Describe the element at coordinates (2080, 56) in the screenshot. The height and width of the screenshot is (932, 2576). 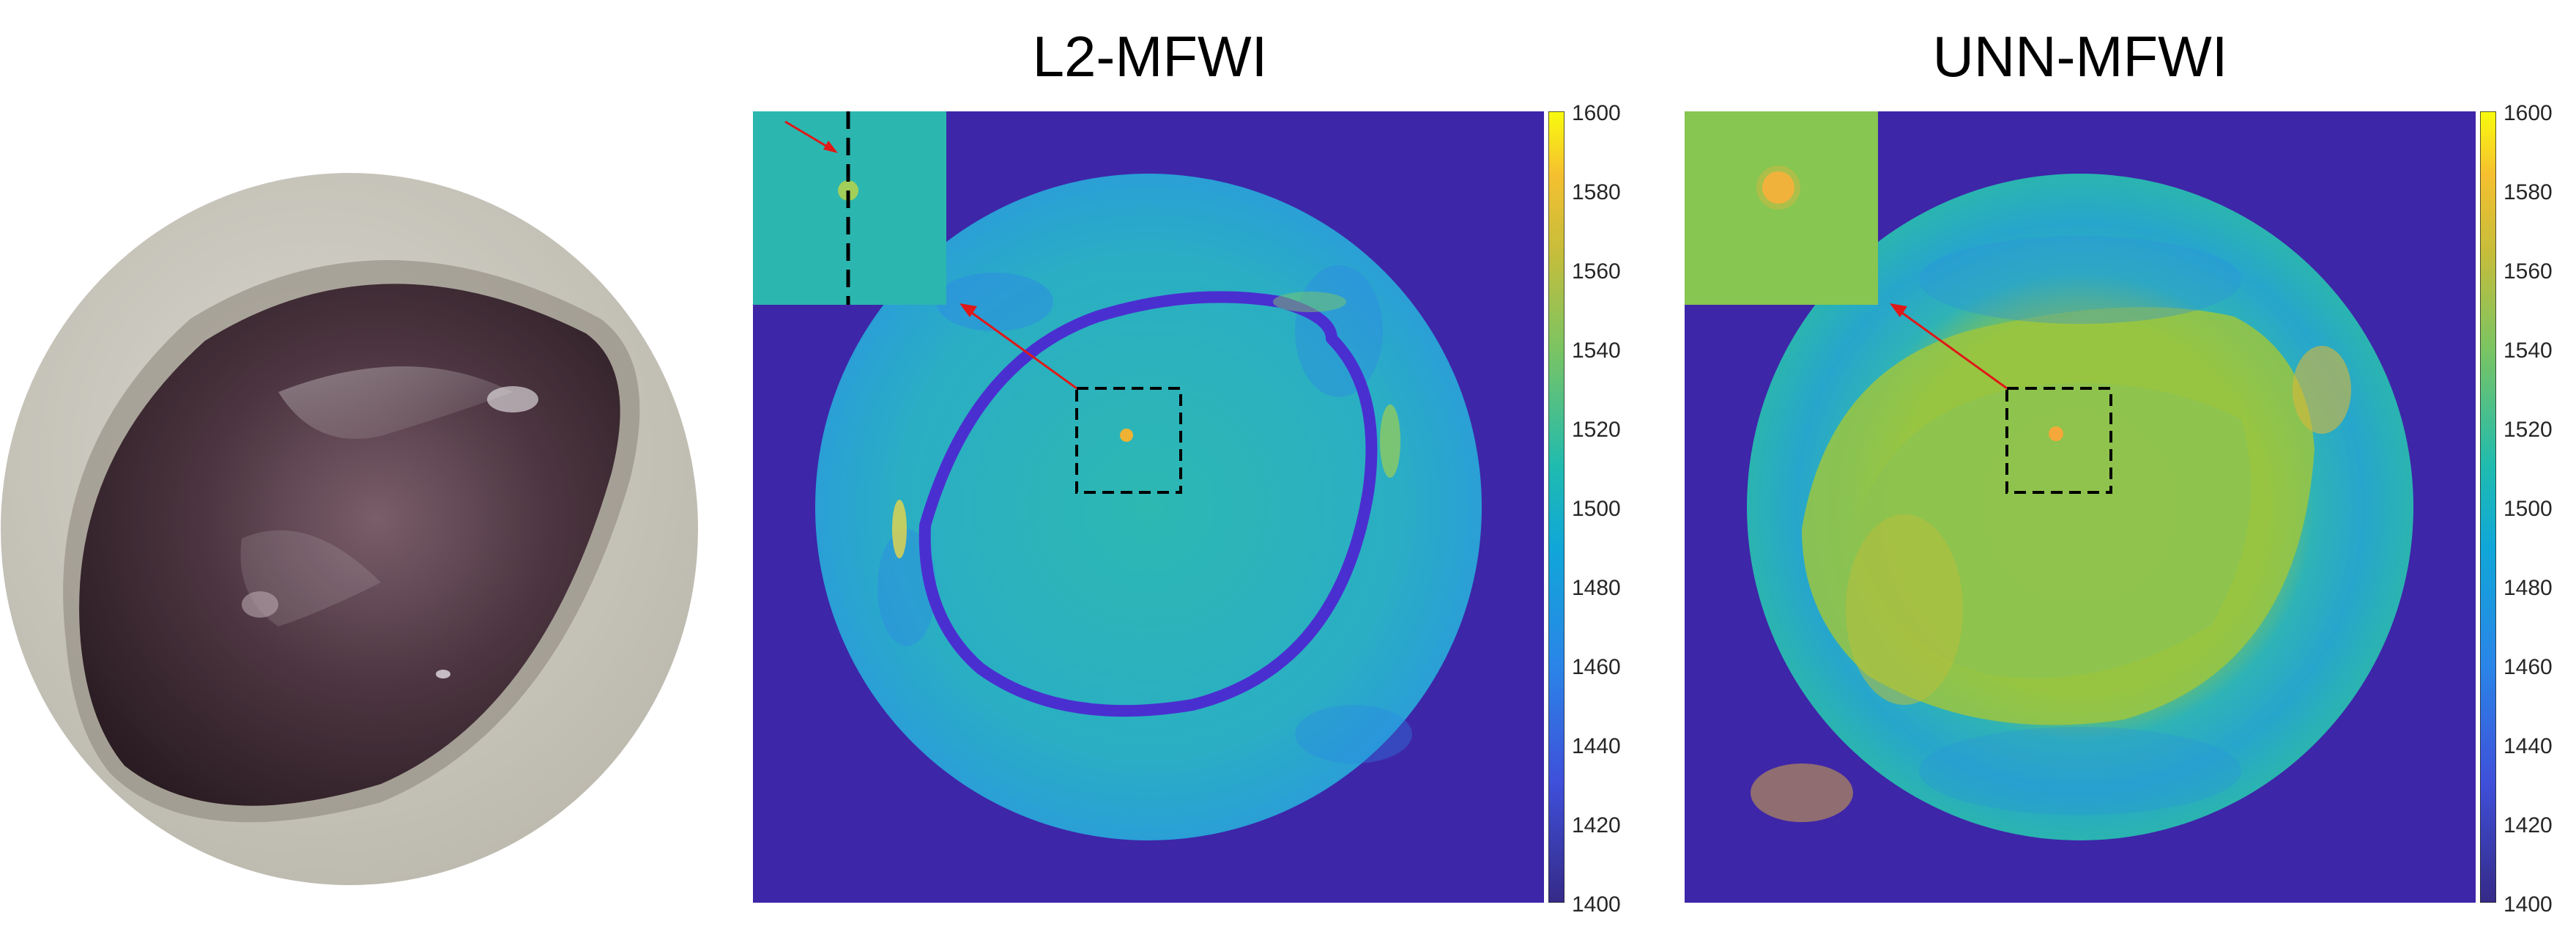
I see `panel-title-unn: UNN-MFWI` at that location.